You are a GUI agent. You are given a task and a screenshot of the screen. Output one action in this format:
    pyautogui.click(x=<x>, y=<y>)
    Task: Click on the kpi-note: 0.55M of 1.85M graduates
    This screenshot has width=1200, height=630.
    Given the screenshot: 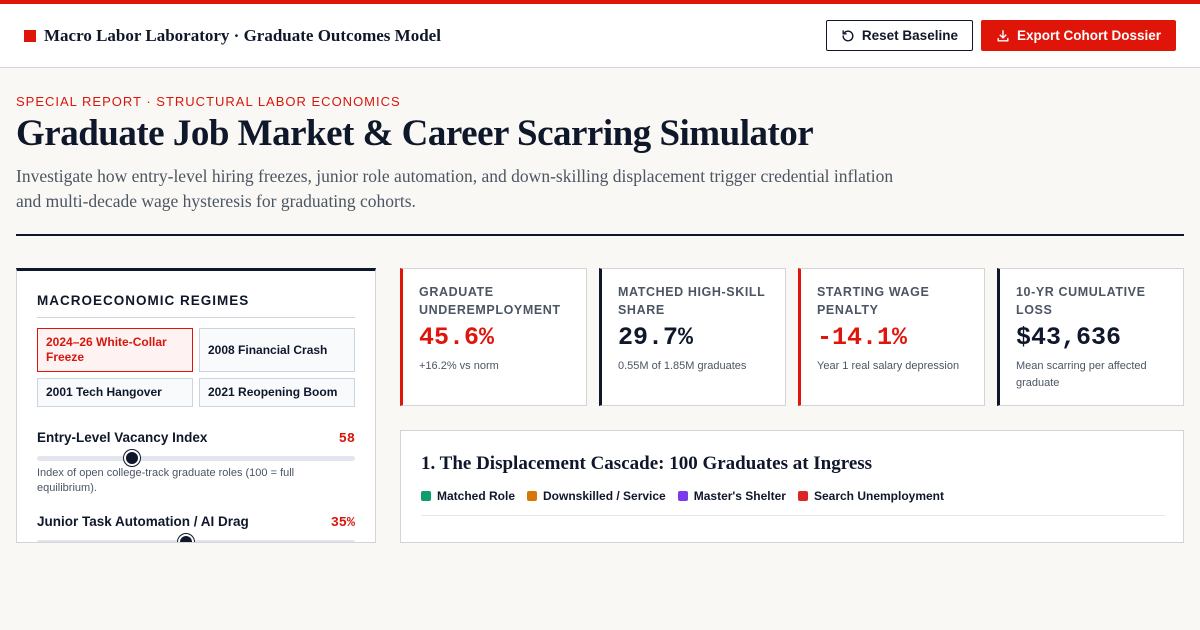 What is the action you would take?
    pyautogui.click(x=682, y=366)
    